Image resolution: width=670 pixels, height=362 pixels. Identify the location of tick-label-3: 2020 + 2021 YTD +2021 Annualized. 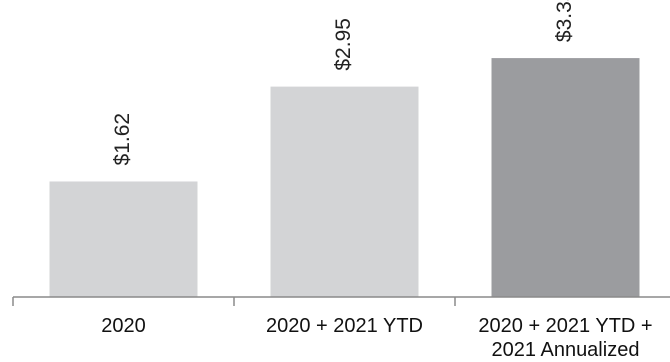
(565, 338).